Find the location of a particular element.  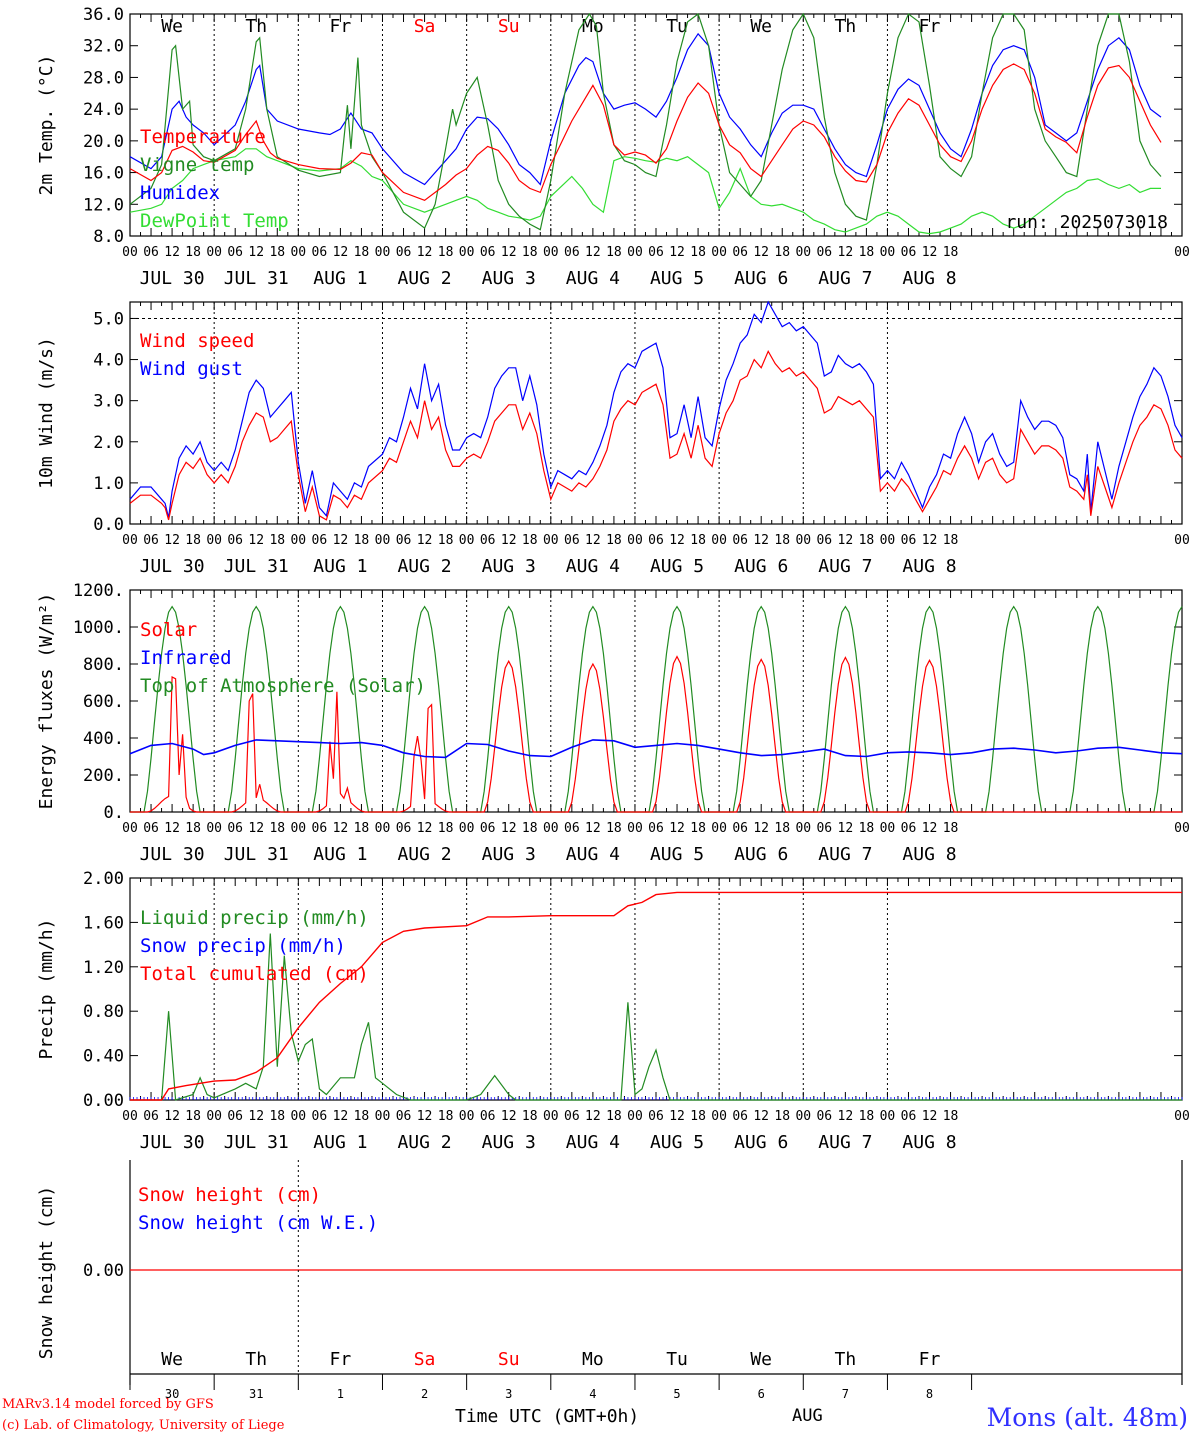

date-label: JUL 31 is located at coordinates (256, 278).